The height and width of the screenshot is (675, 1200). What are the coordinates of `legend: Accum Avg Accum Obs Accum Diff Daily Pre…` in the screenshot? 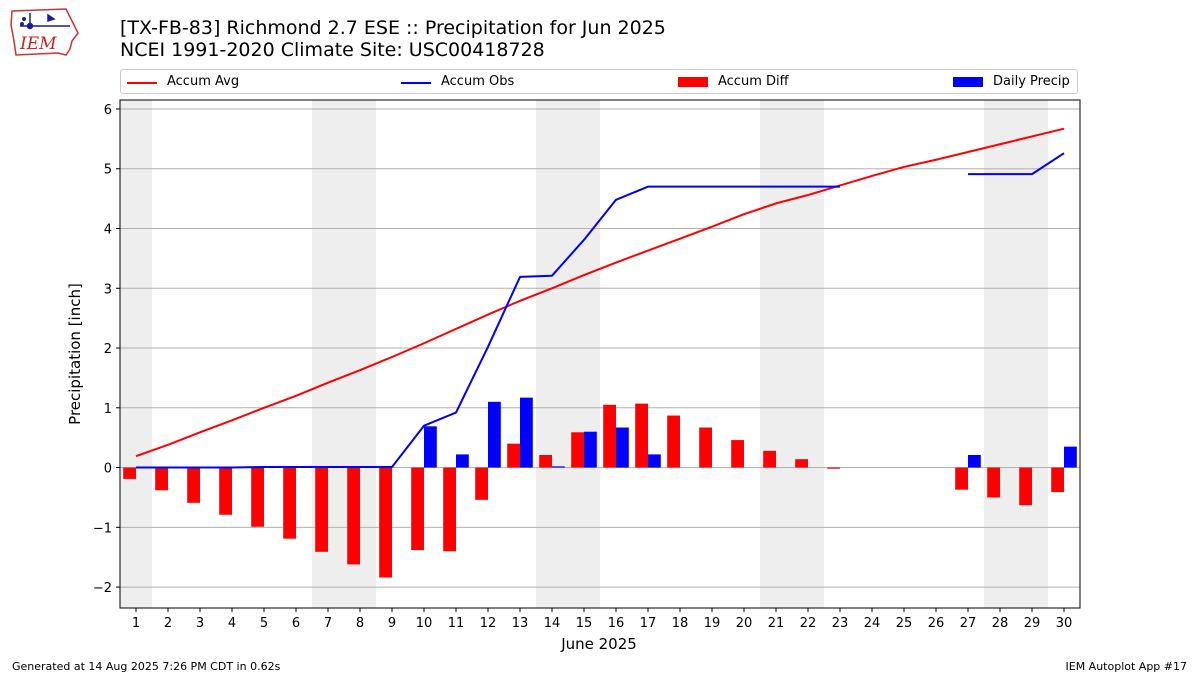 It's located at (599, 81).